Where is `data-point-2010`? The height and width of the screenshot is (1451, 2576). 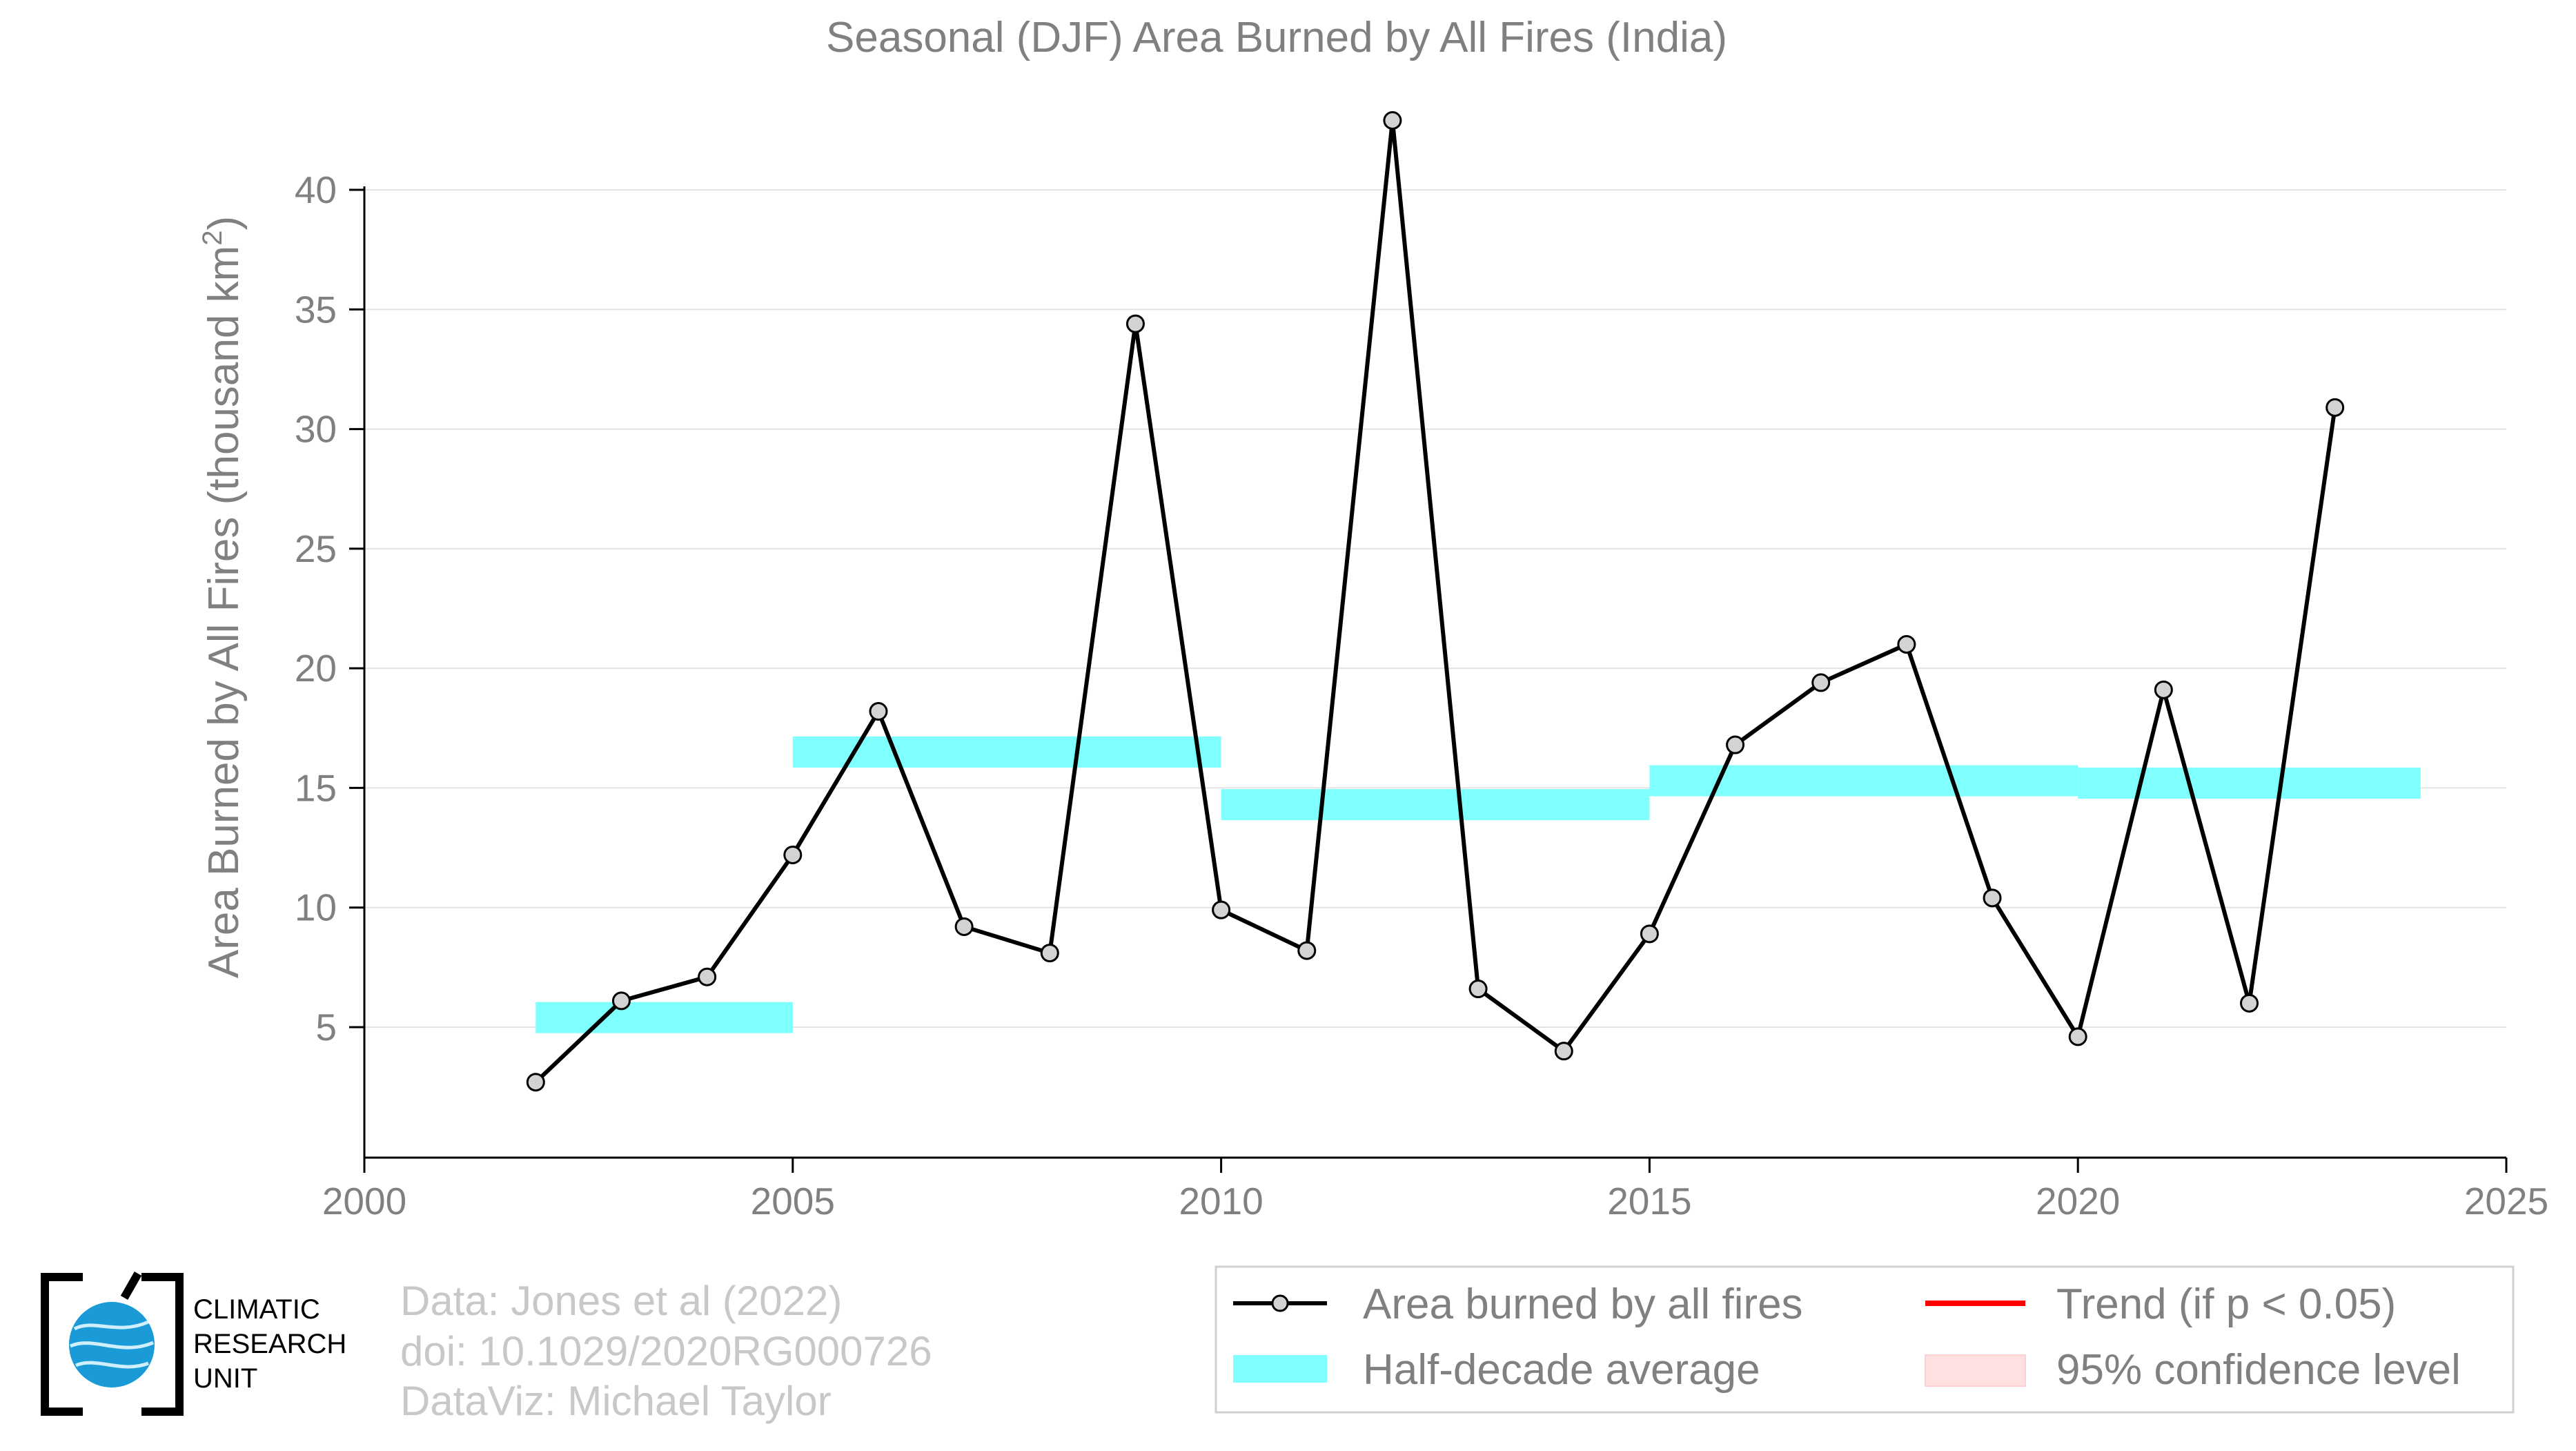
data-point-2010 is located at coordinates (1221, 910).